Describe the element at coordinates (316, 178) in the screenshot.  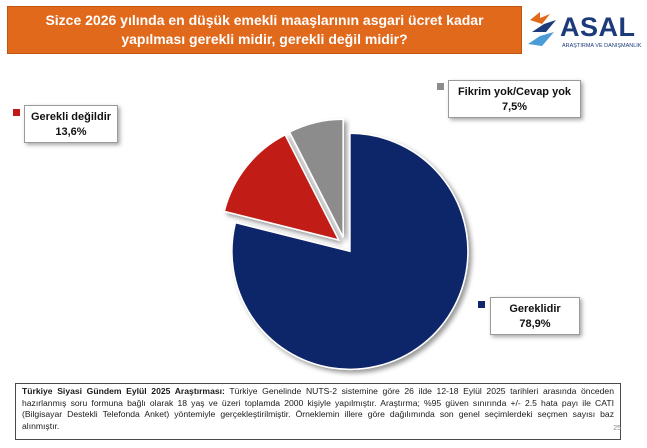
I see `pie-slice-fikrim-yok` at that location.